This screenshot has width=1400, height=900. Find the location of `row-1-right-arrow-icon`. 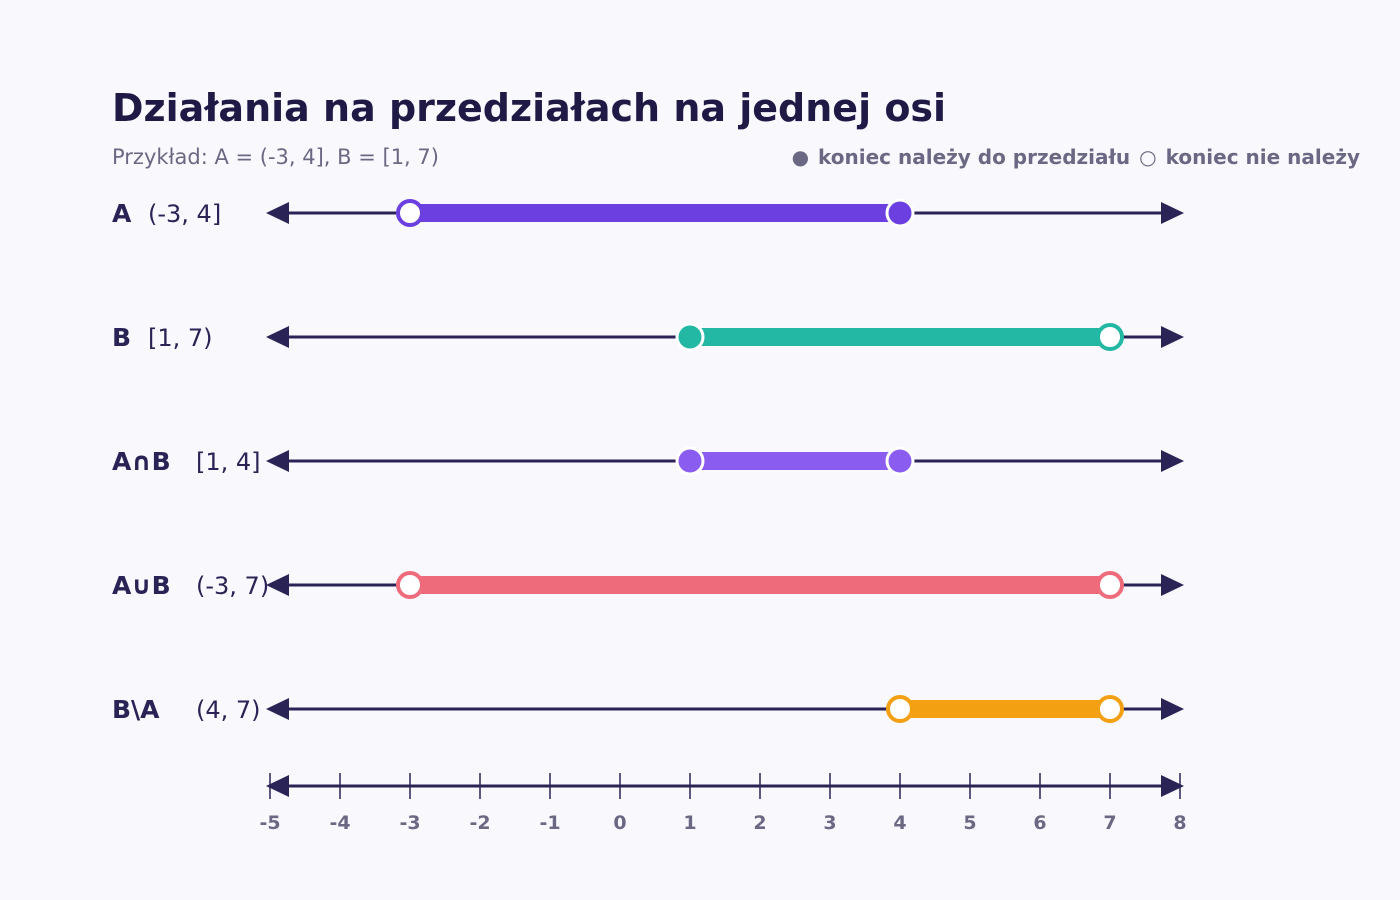

row-1-right-arrow-icon is located at coordinates (1172, 213).